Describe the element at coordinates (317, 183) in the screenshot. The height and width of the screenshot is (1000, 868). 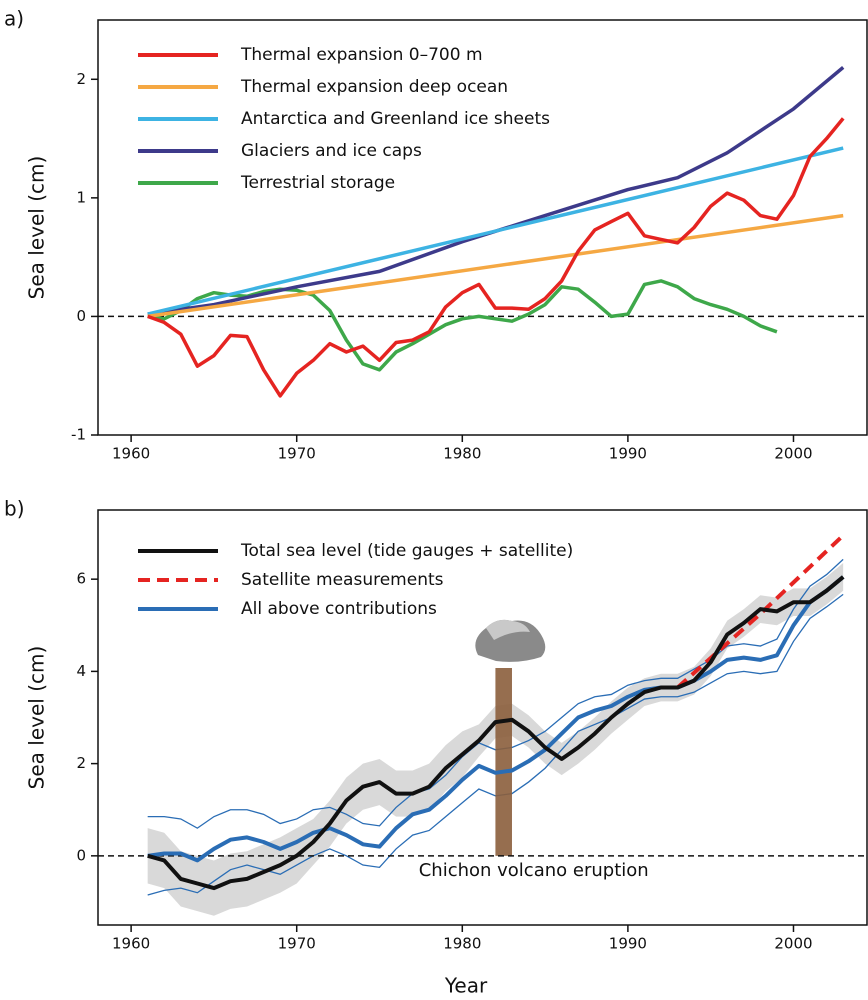
I see `legend-label: Terrestrial storage` at that location.